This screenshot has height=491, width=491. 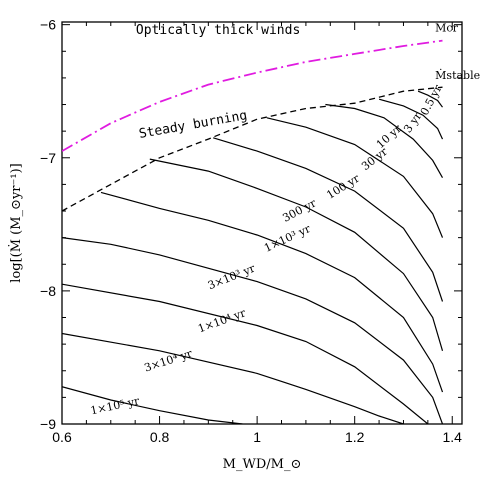 I want to click on boundary-label: Ṁcr, so click(x=446, y=27).